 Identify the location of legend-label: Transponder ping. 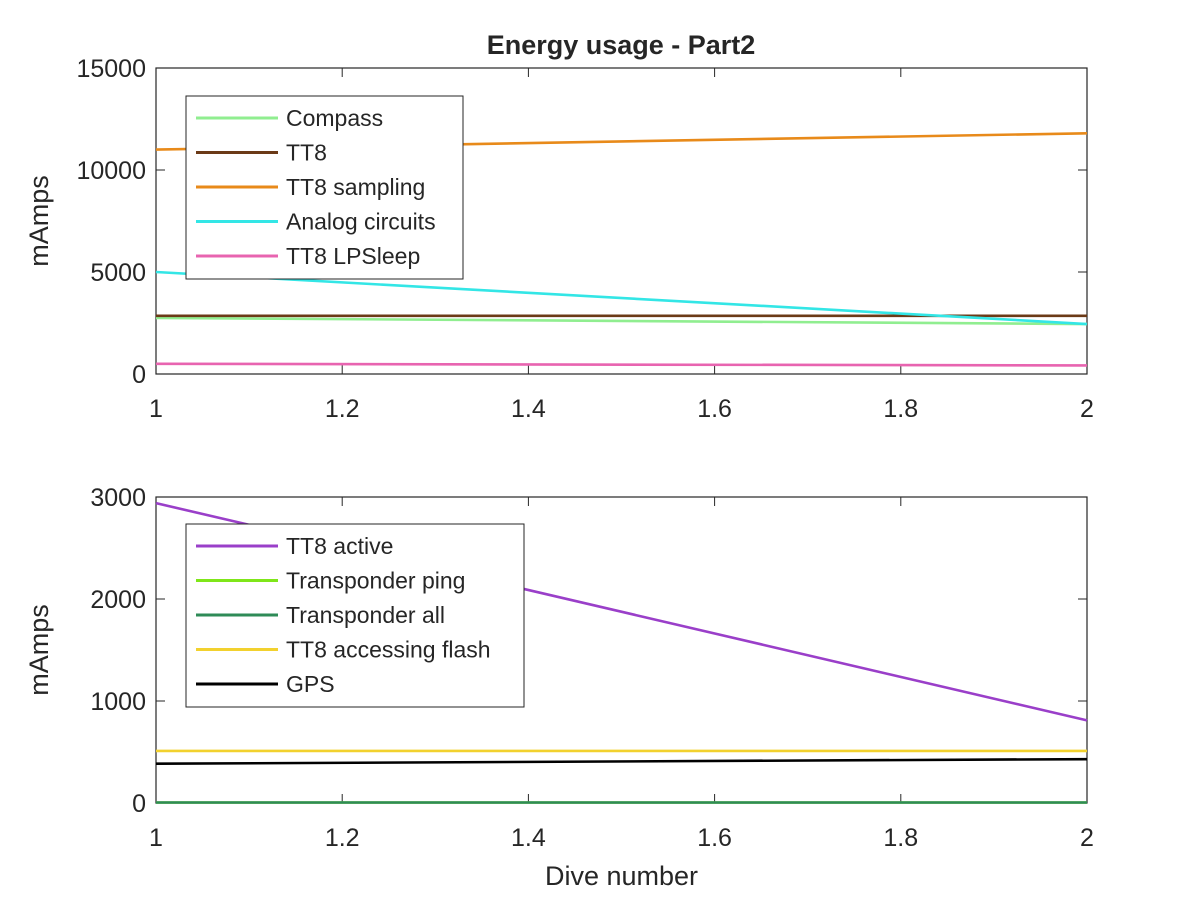
(375, 581).